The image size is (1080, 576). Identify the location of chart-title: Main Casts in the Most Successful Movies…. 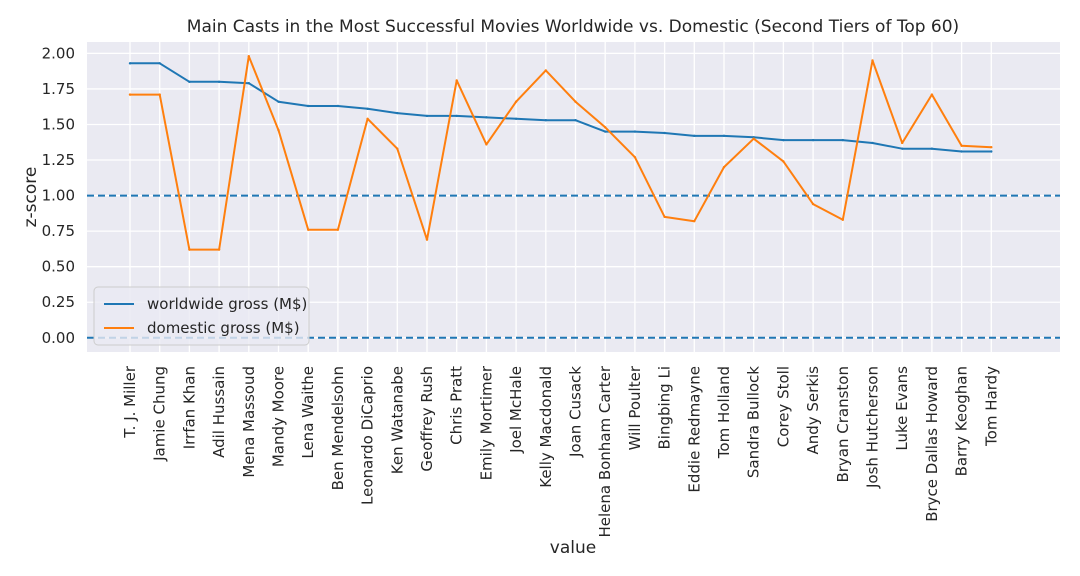
(573, 27).